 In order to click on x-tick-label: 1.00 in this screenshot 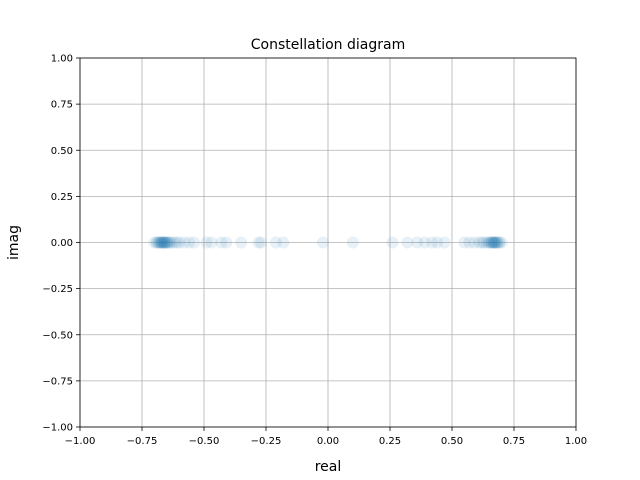, I will do `click(576, 441)`.